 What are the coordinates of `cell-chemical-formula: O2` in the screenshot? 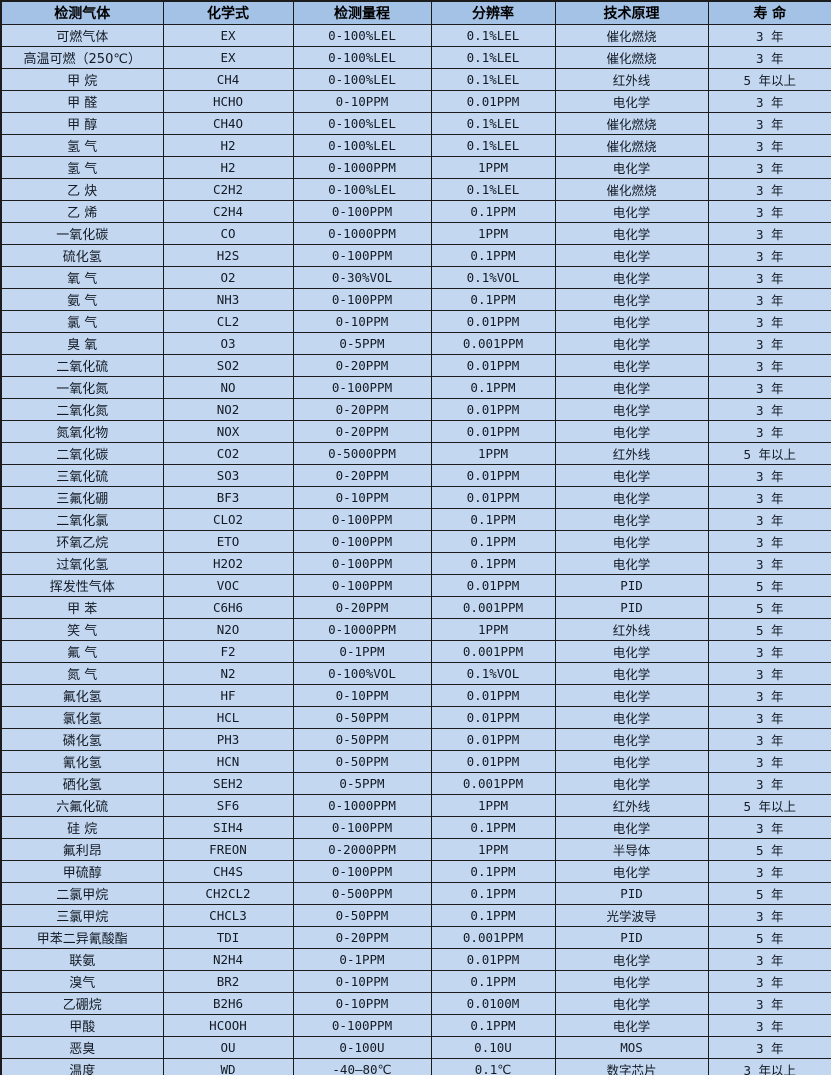 It's located at (228, 277).